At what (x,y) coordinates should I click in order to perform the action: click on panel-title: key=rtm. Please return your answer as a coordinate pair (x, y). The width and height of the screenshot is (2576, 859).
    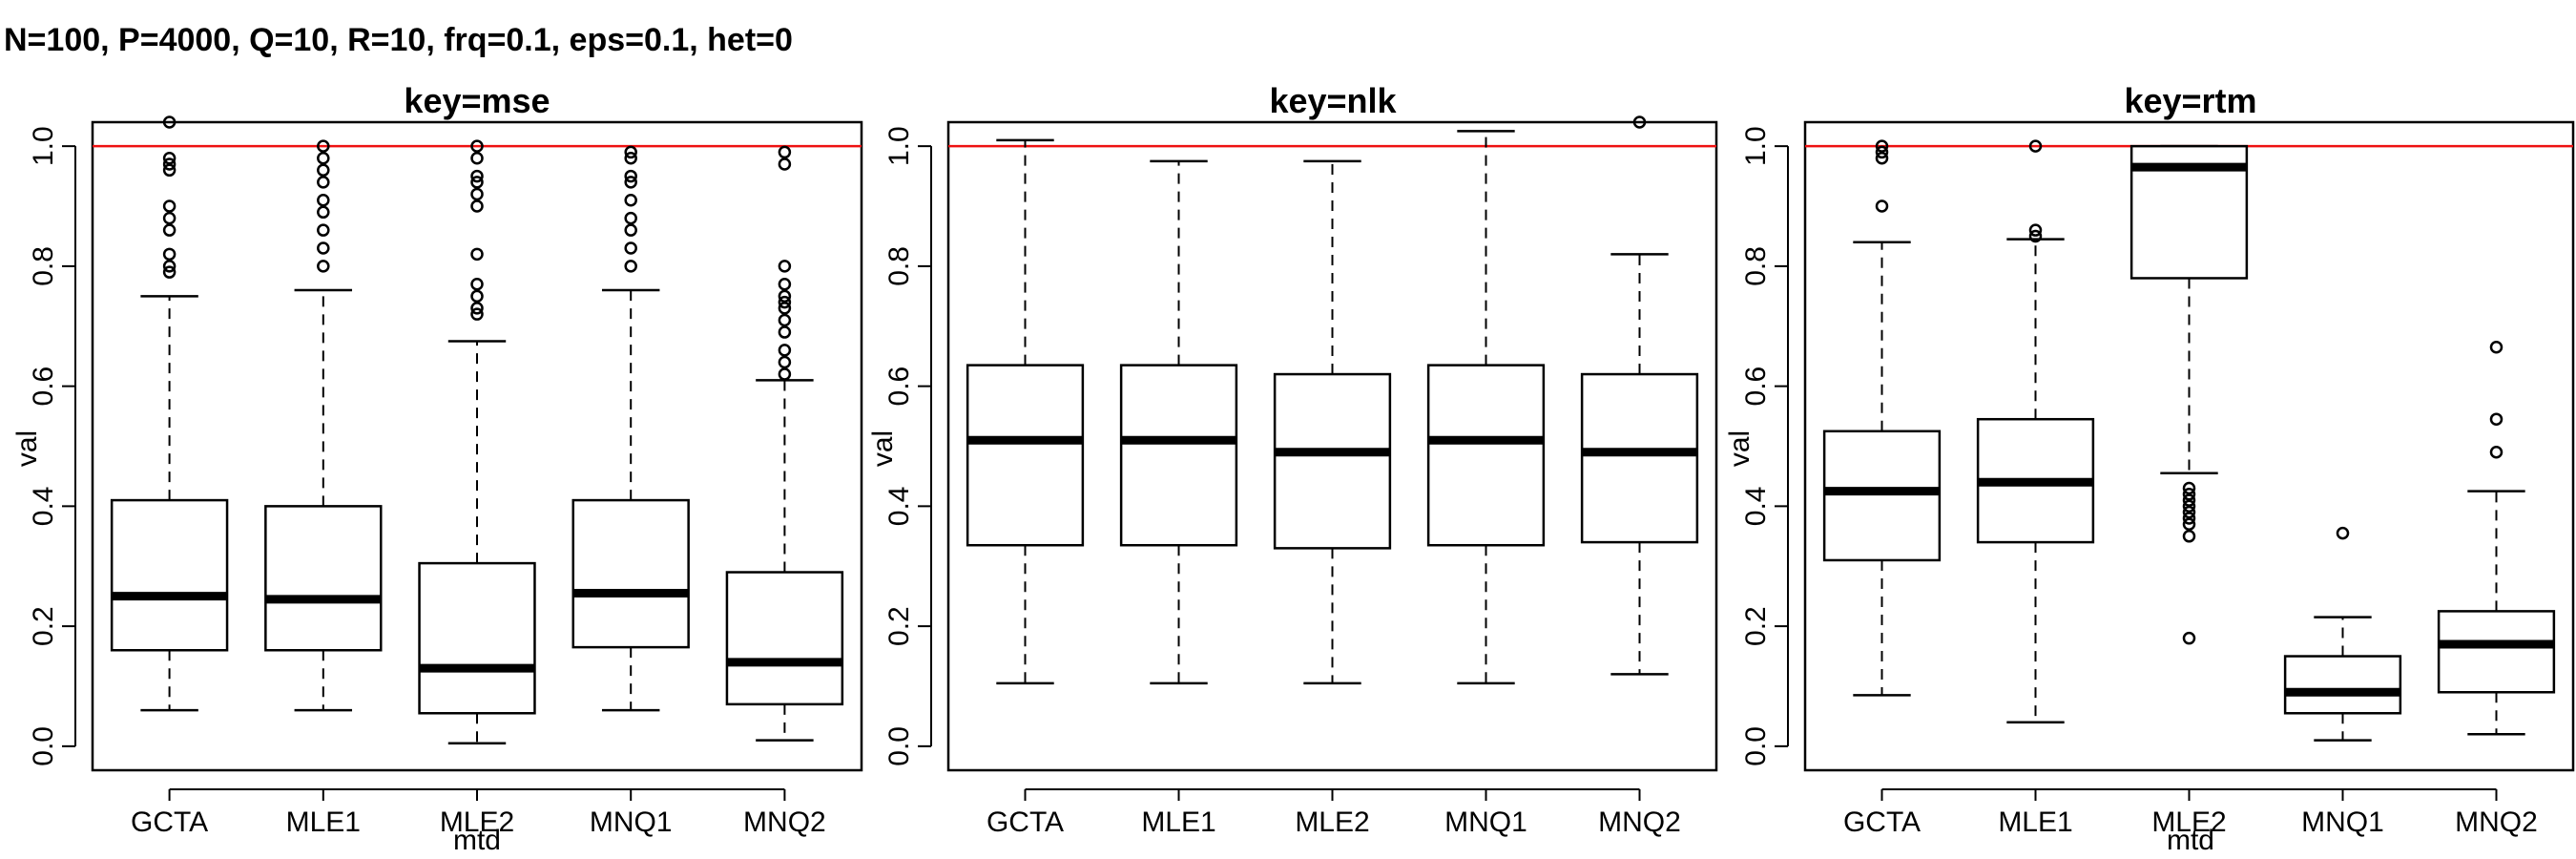
    Looking at the image, I should click on (2190, 100).